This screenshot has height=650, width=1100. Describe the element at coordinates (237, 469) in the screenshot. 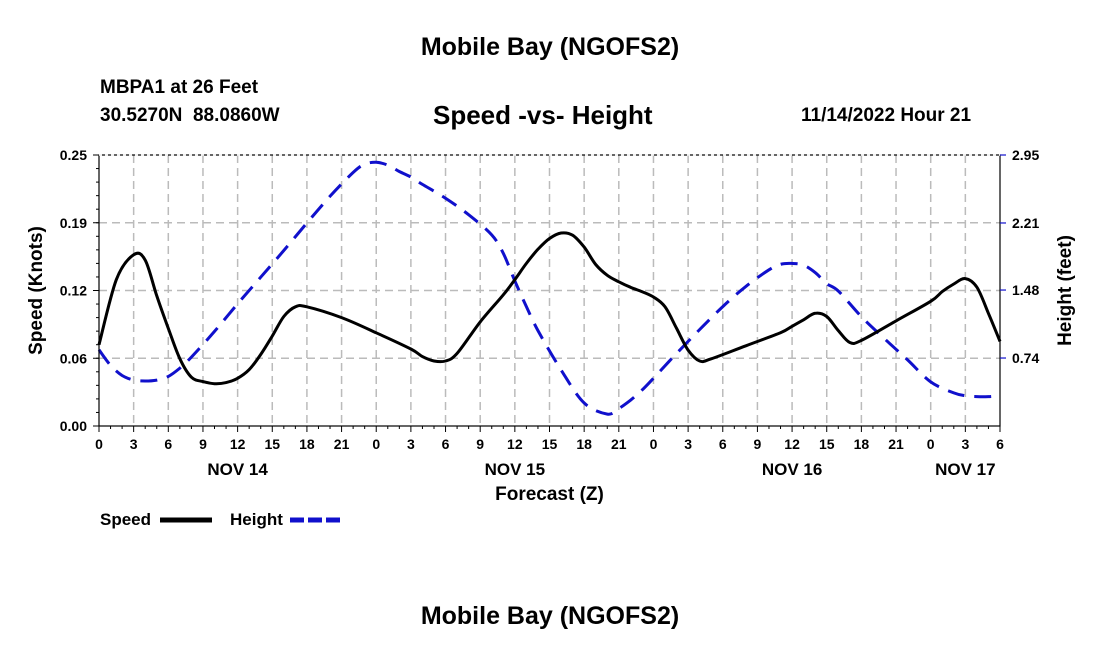

I see `date-label: NOV 14` at that location.